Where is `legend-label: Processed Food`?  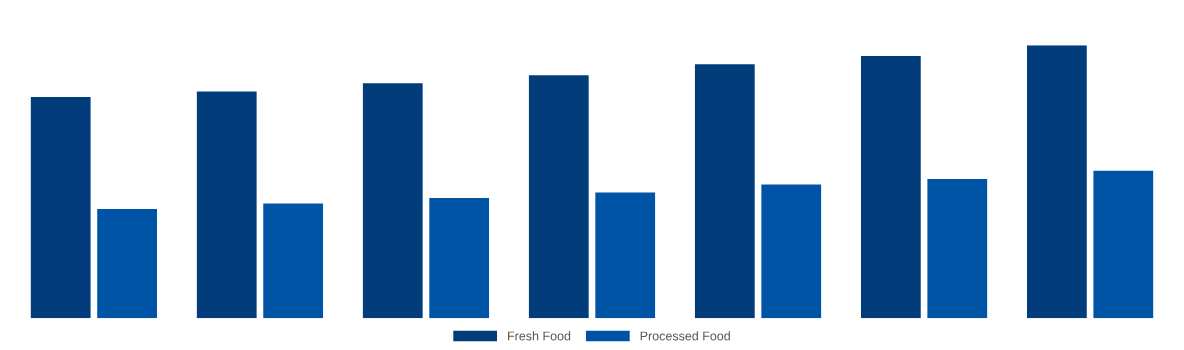
legend-label: Processed Food is located at coordinates (685, 336).